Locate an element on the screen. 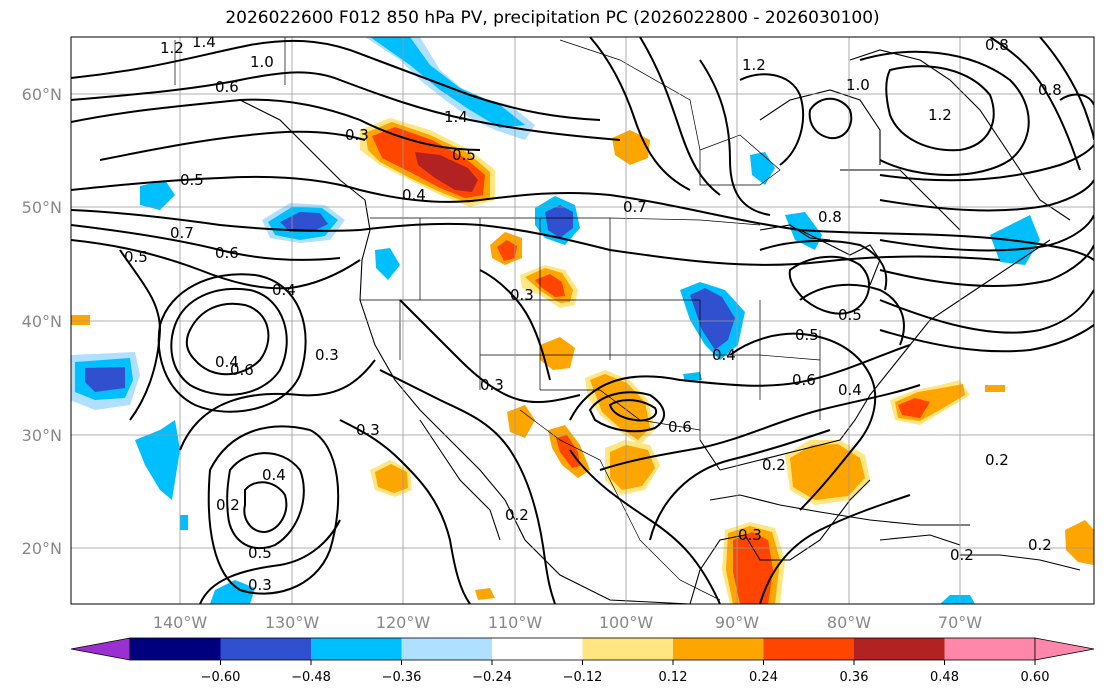  lon-label: 80°W is located at coordinates (849, 622).